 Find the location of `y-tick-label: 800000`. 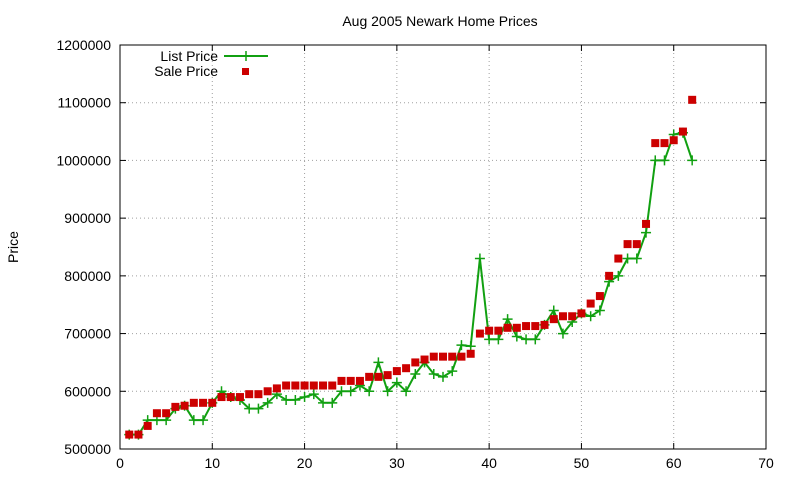

y-tick-label: 800000 is located at coordinates (87, 276).